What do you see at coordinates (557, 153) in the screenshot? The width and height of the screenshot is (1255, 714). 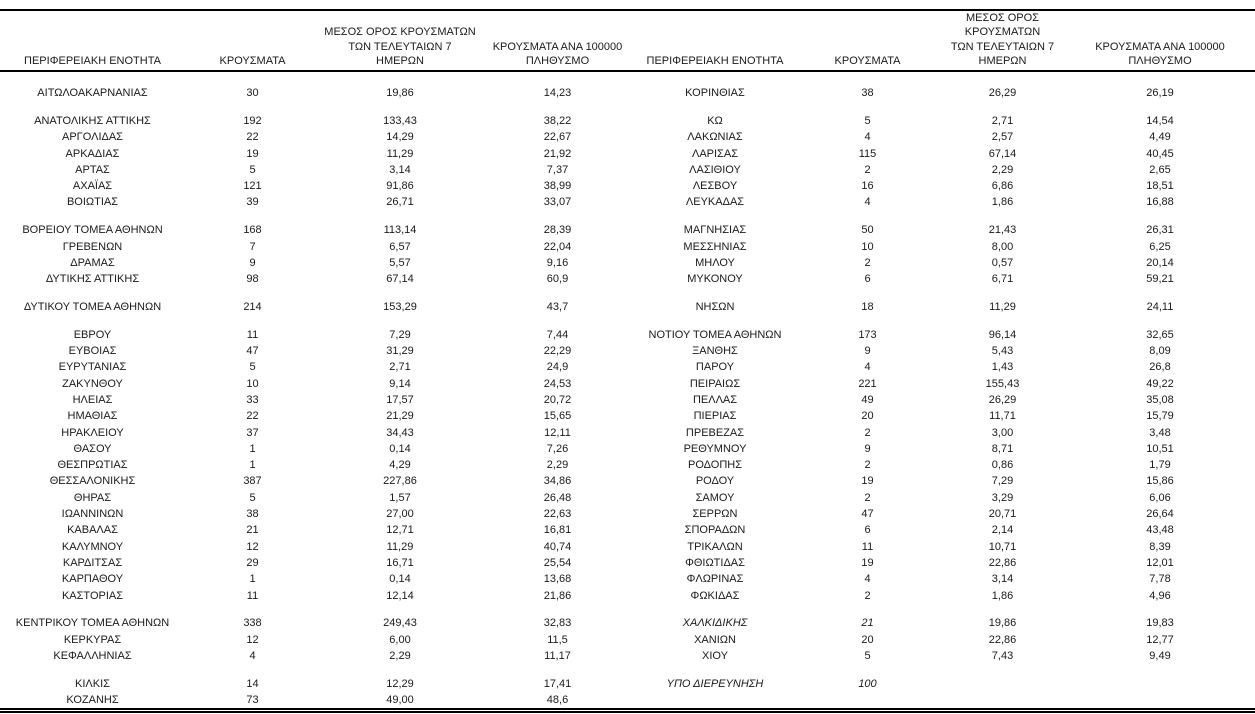 I see `left-per100k-cell: 21,92` at bounding box center [557, 153].